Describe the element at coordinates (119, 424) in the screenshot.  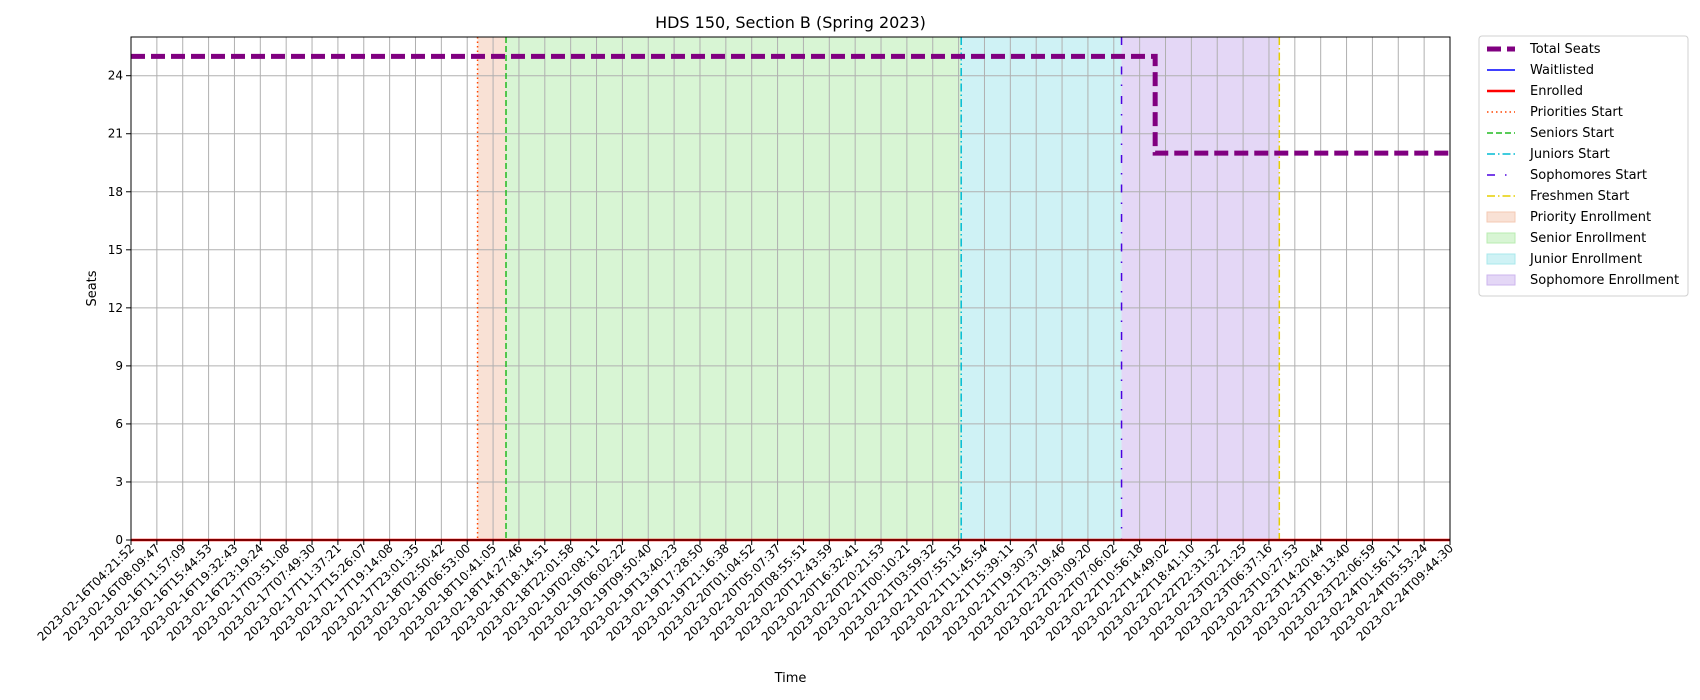
I see `y-tick-label: 6` at that location.